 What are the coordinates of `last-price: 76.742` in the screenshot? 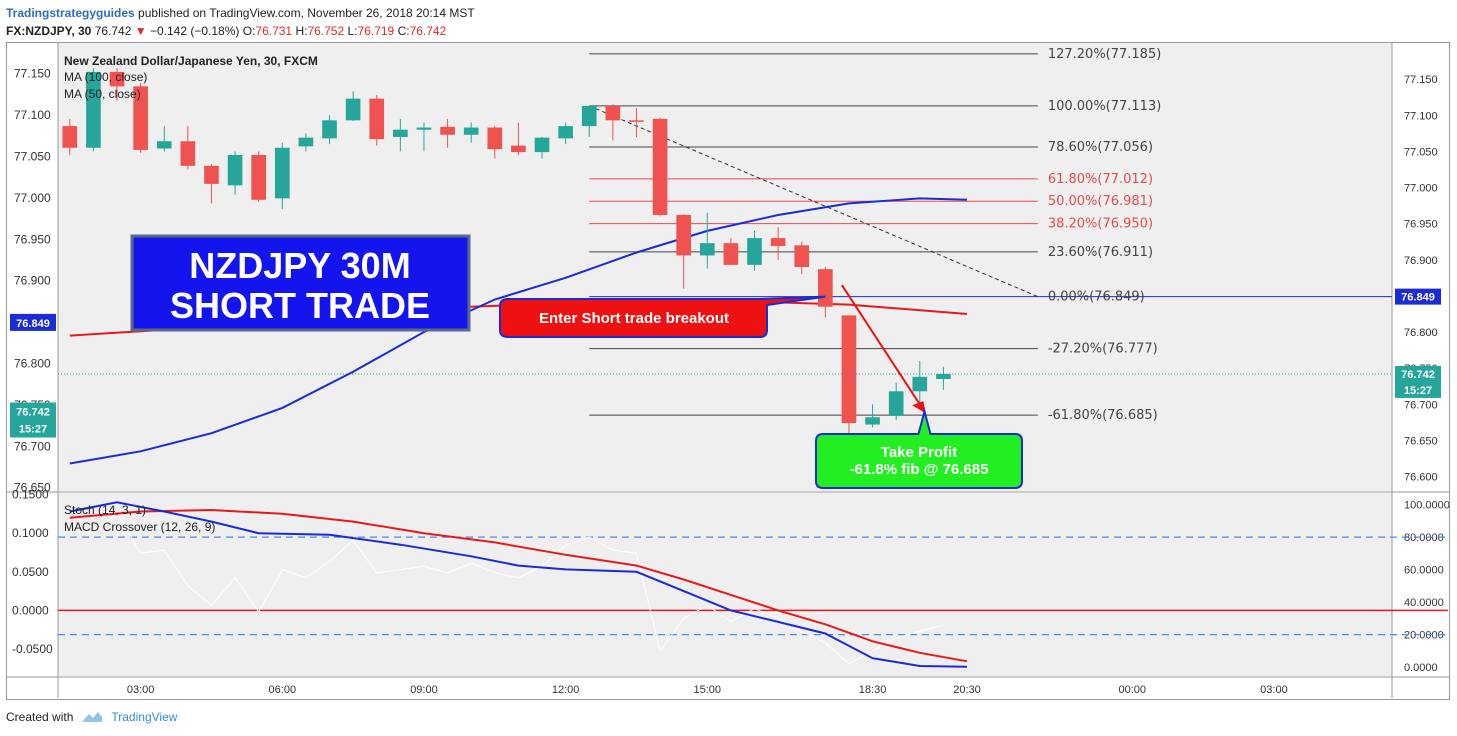 It's located at (113, 31).